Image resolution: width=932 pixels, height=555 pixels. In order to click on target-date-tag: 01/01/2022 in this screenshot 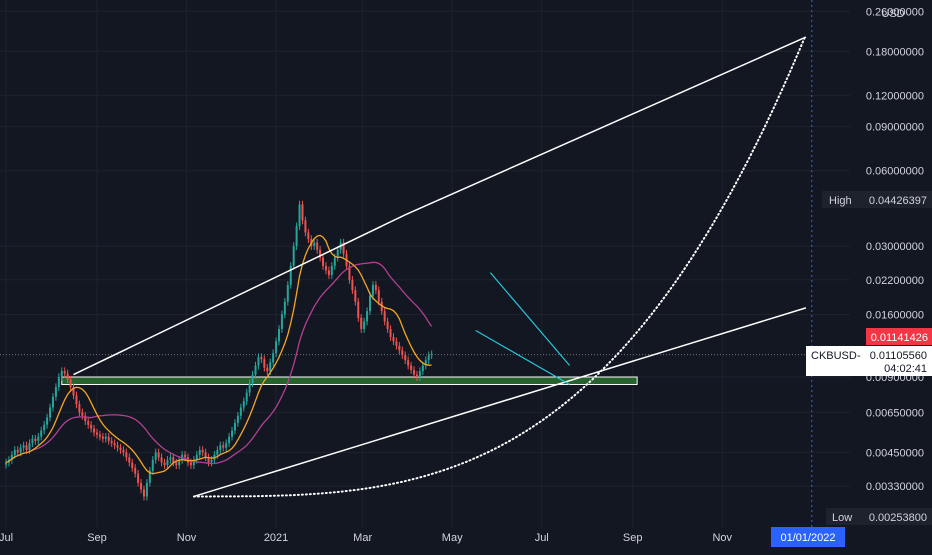, I will do `click(808, 537)`.